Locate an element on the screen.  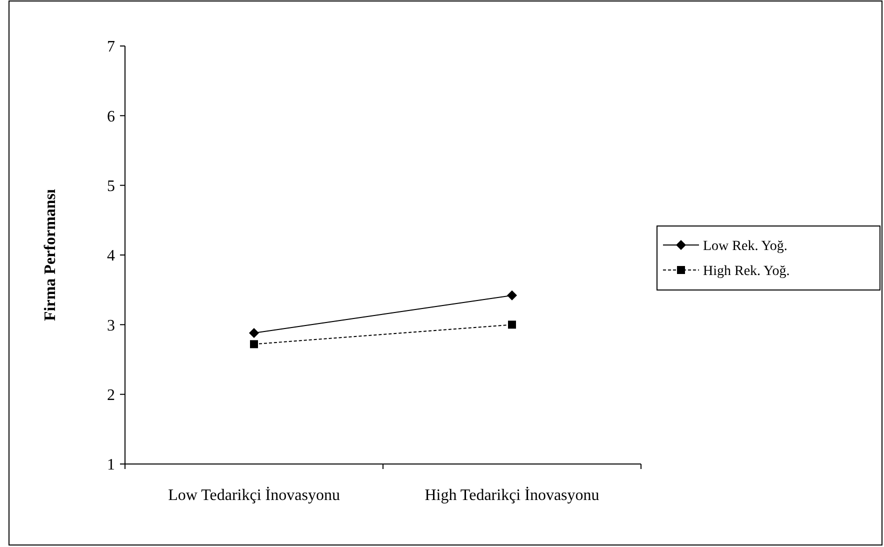
y-tick-label: 1 is located at coordinates (111, 465).